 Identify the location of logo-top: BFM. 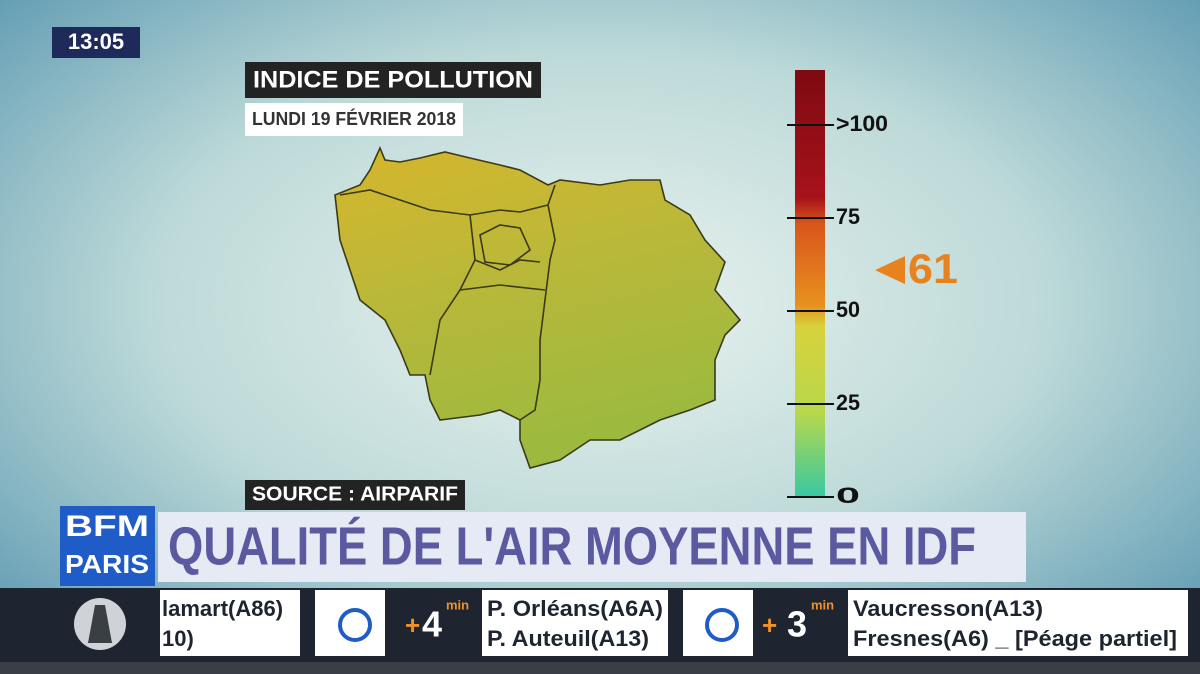
(107, 526).